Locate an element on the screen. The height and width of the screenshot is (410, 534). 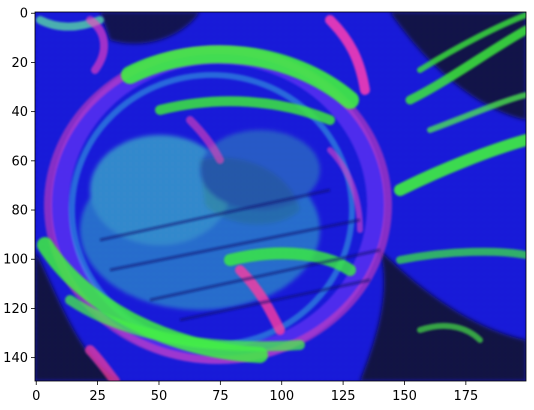
y-tick-label: 120 is located at coordinates (15, 309).